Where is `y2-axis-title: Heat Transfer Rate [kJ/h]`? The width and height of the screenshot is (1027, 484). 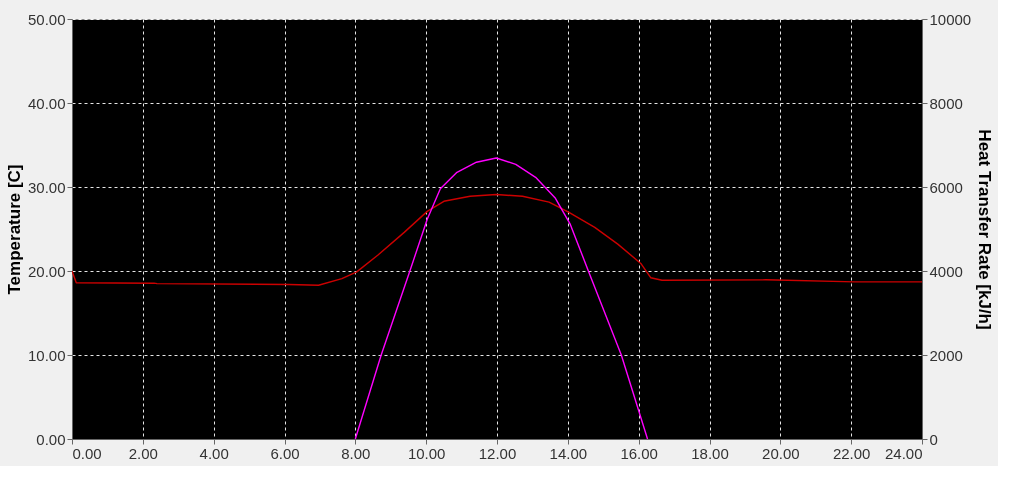 y2-axis-title: Heat Transfer Rate [kJ/h] is located at coordinates (985, 229).